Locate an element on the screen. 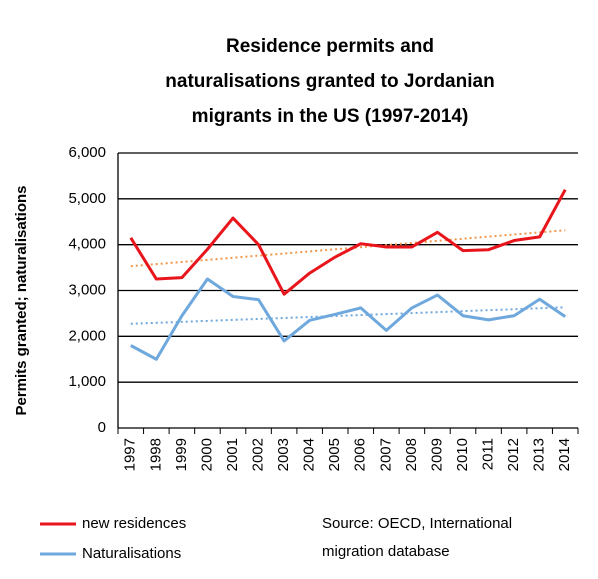 The height and width of the screenshot is (579, 598). chart-title: migrants in the US (1997-2014) is located at coordinates (330, 116).